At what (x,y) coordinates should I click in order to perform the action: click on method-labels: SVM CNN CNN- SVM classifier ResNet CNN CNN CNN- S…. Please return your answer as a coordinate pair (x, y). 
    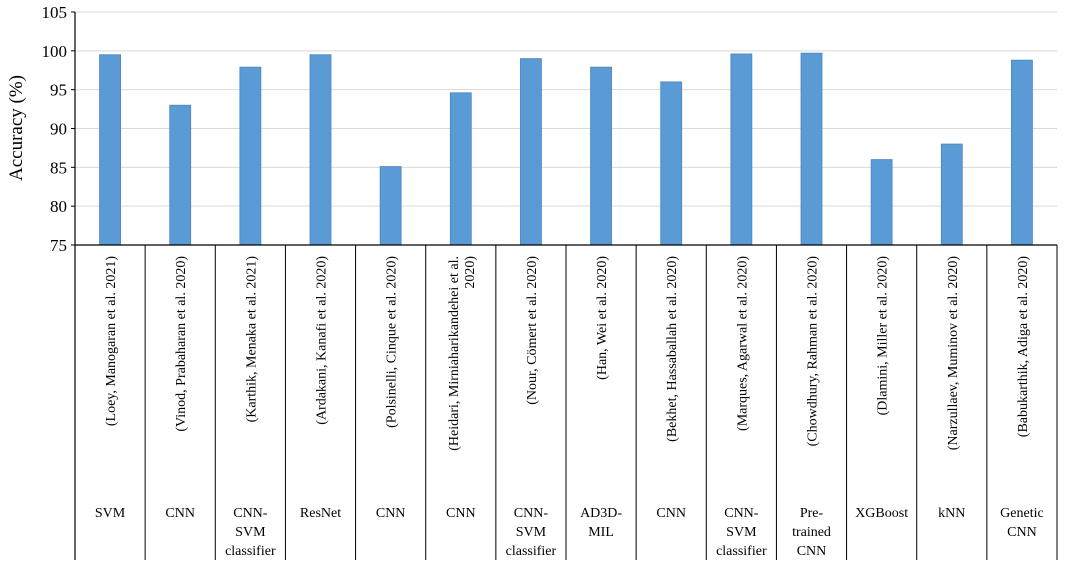
    Looking at the image, I should click on (569, 532).